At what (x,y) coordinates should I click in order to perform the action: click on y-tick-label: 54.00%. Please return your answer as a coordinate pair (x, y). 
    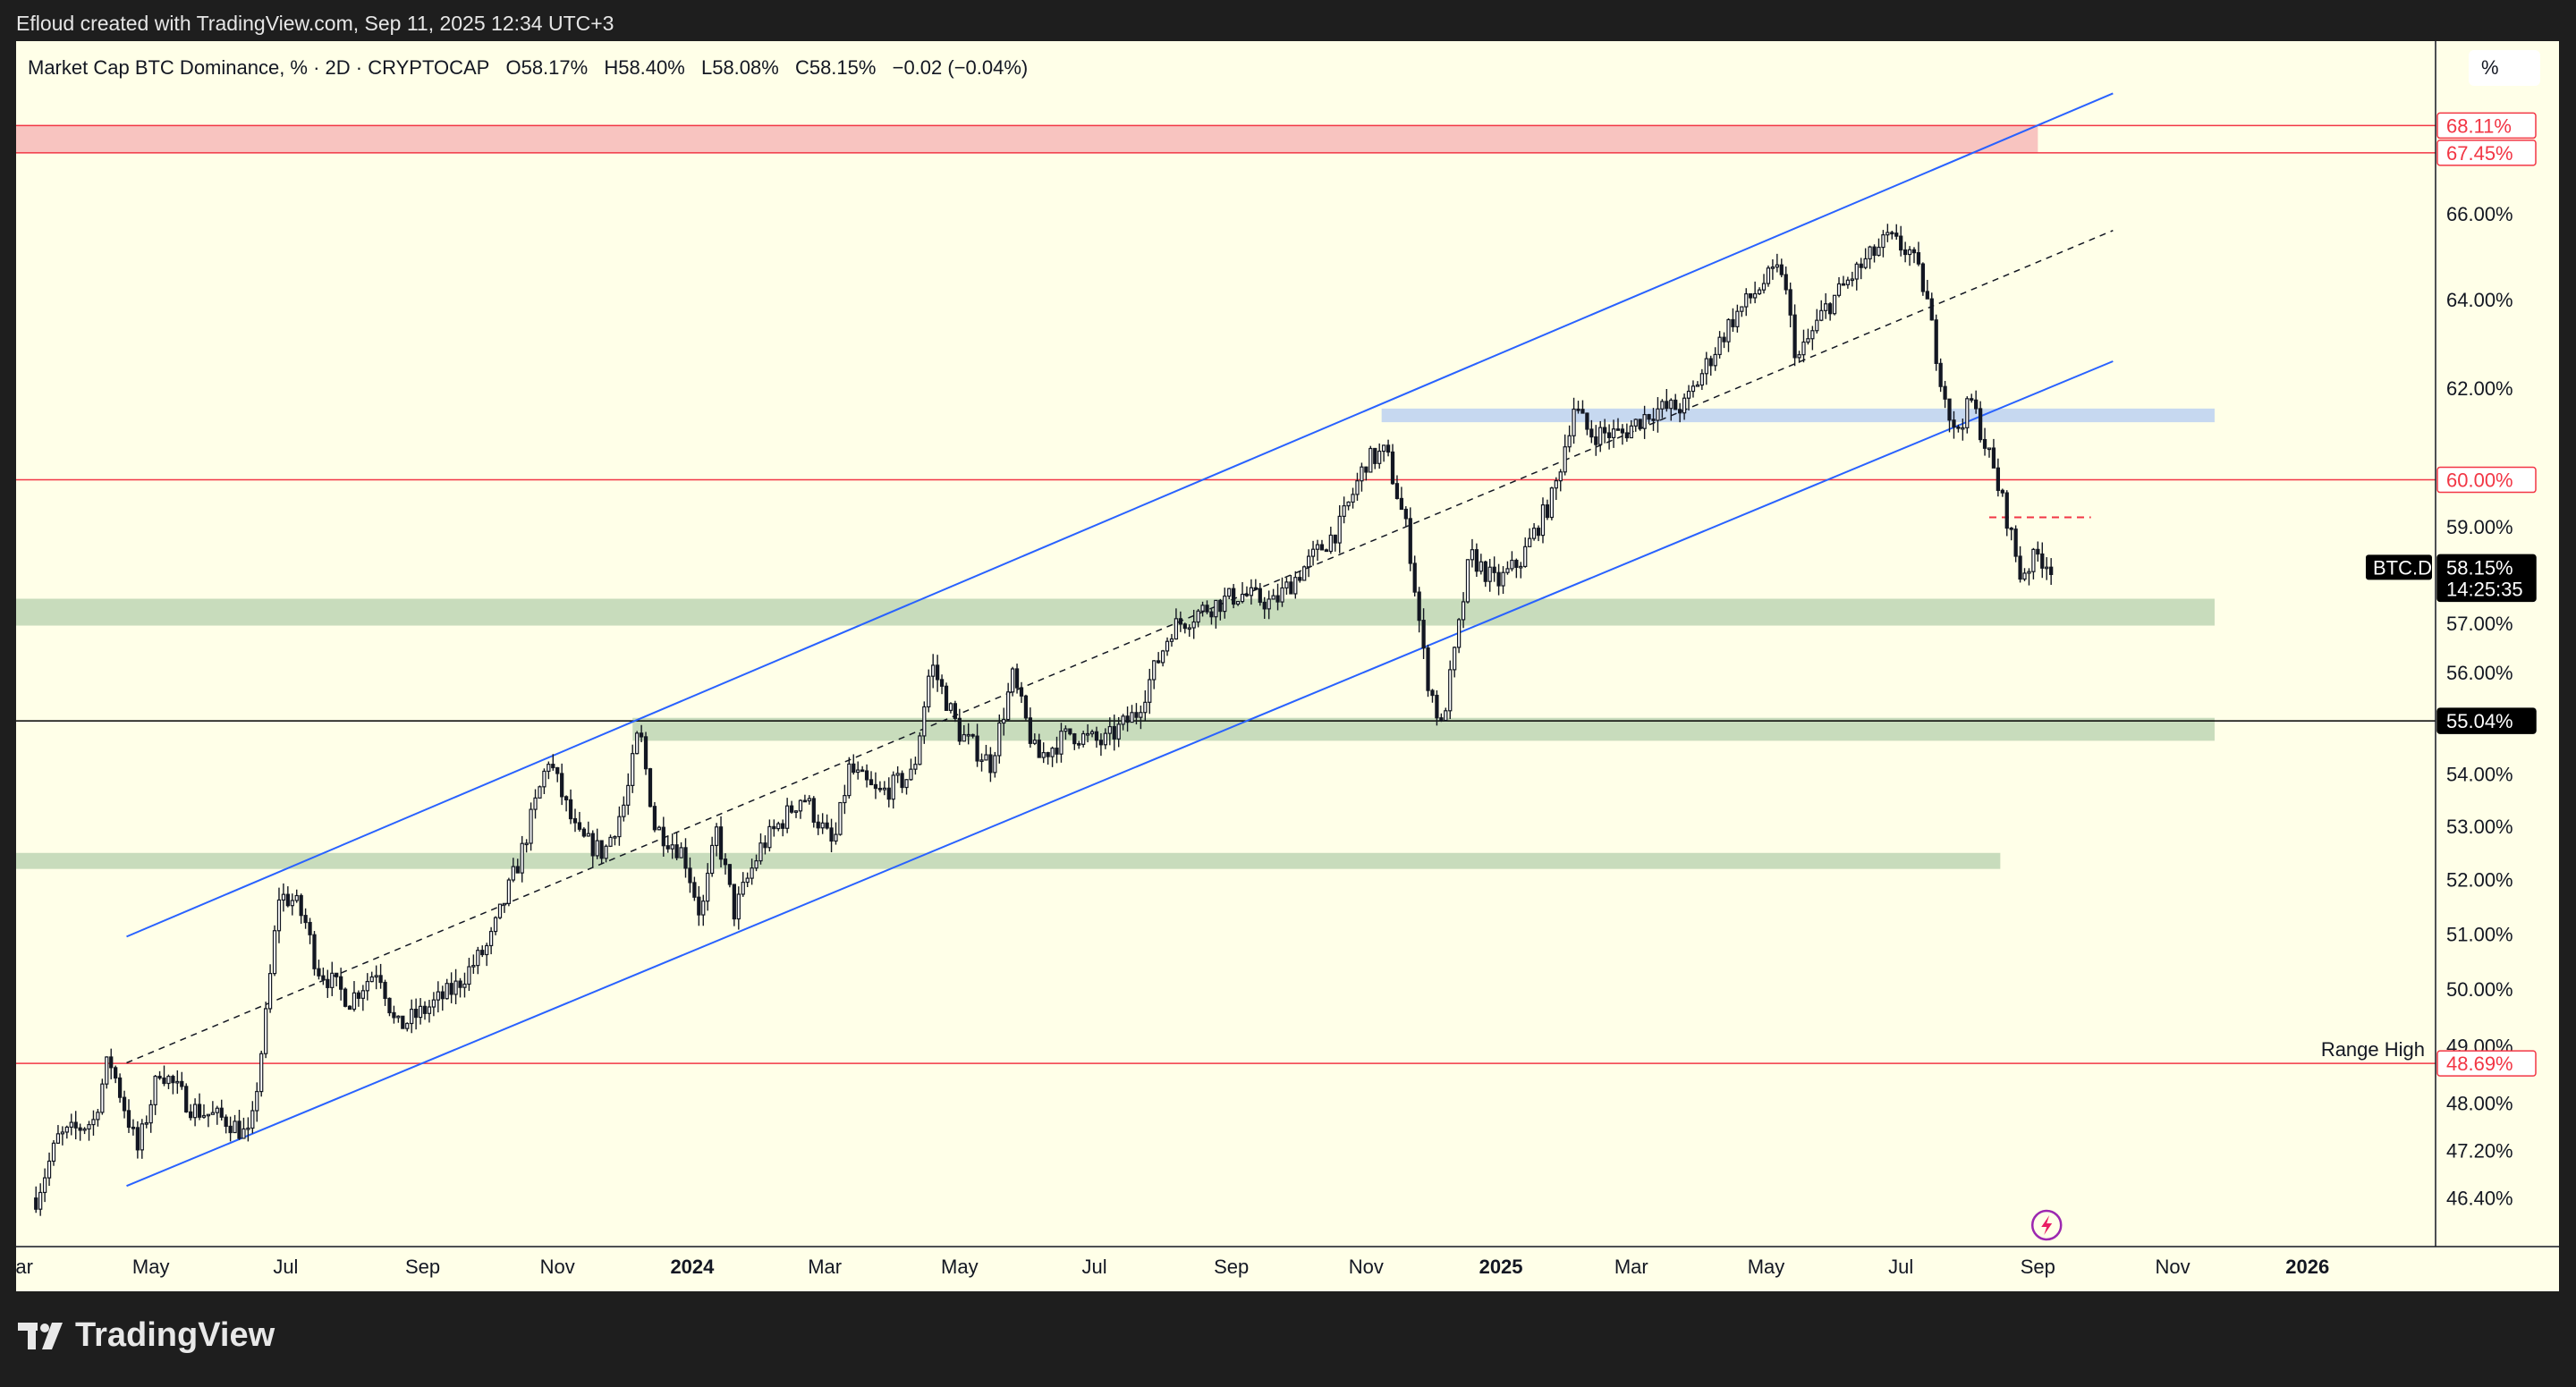
    Looking at the image, I should click on (2479, 775).